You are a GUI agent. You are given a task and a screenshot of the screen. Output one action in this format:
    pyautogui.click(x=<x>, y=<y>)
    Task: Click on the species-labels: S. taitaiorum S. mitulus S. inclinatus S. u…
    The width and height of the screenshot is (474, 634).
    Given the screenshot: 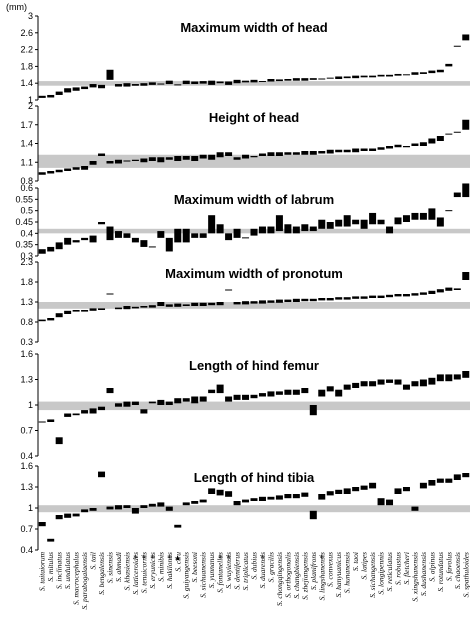 What is the action you would take?
    pyautogui.click(x=254, y=580)
    